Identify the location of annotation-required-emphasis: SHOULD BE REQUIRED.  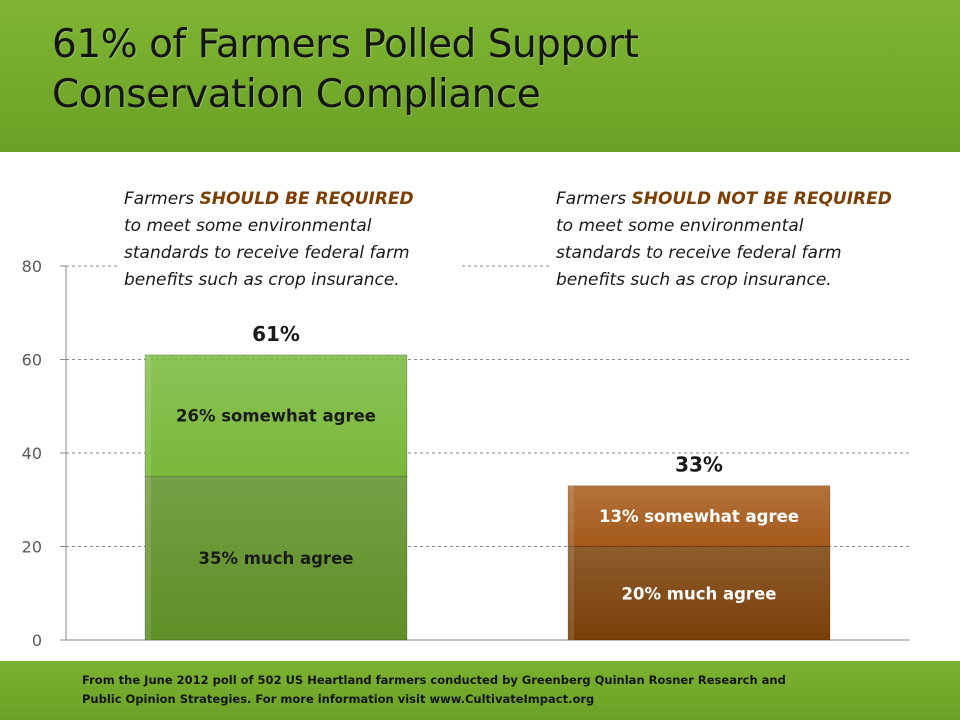
(306, 199).